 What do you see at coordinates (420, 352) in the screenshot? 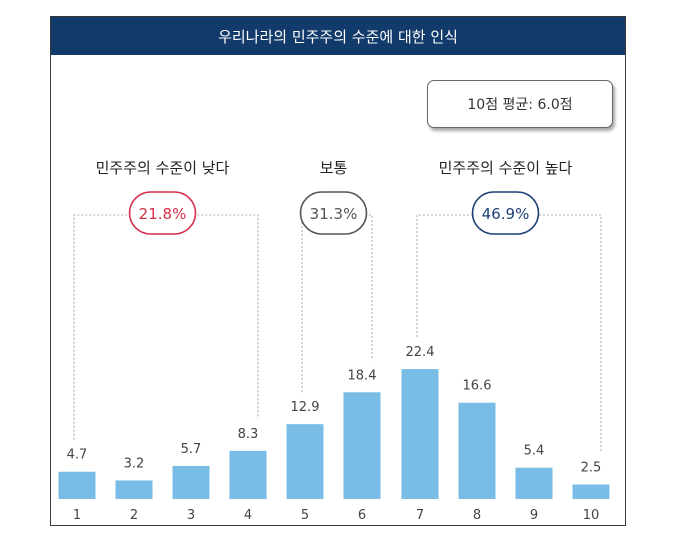
I see `data-label-7: 22.4` at bounding box center [420, 352].